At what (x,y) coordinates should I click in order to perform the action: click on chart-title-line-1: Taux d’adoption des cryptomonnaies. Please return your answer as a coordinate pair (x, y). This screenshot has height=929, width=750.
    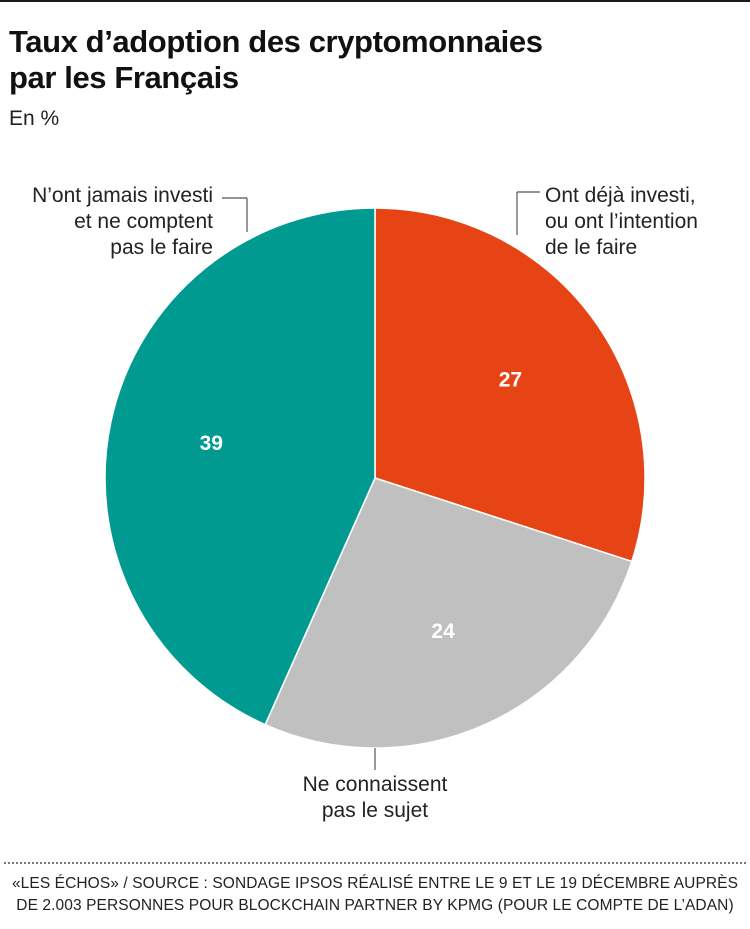
    Looking at the image, I should click on (276, 41).